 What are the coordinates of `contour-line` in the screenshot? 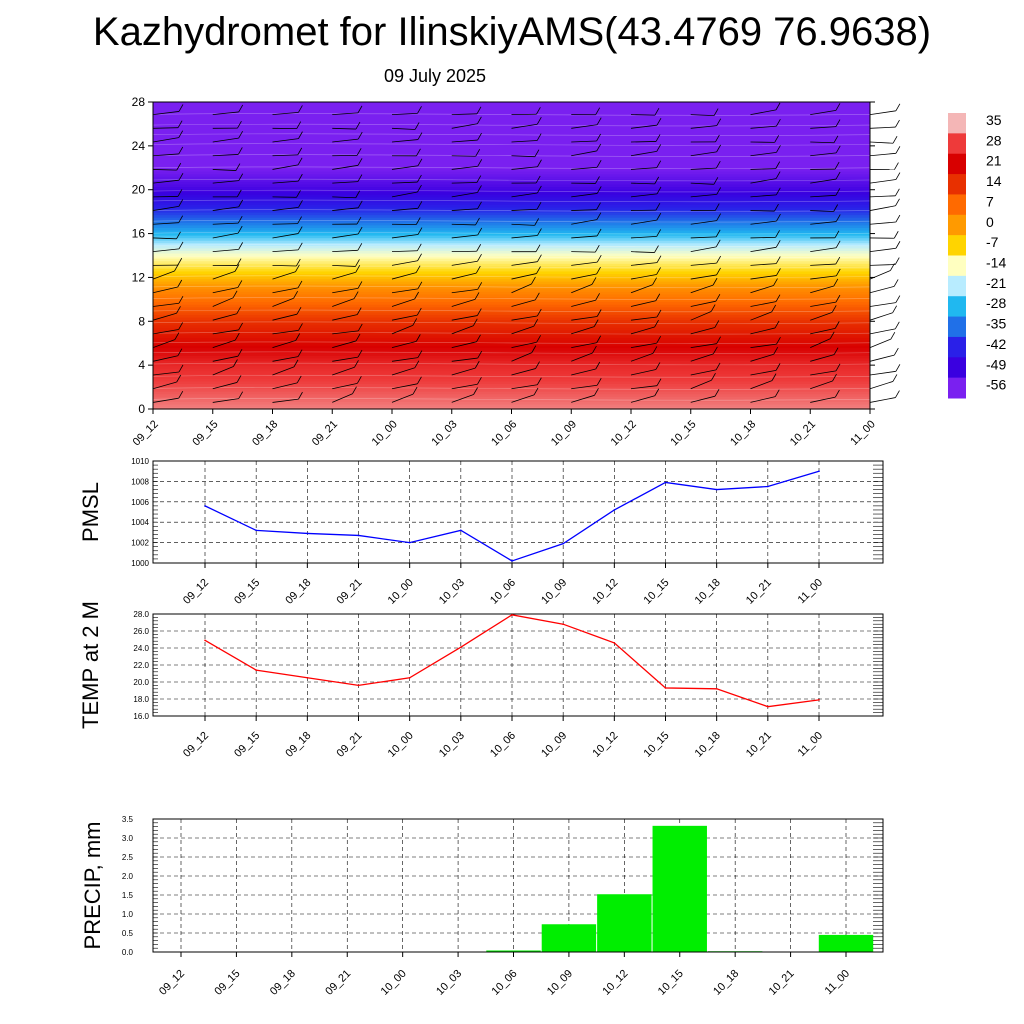 It's located at (511, 298).